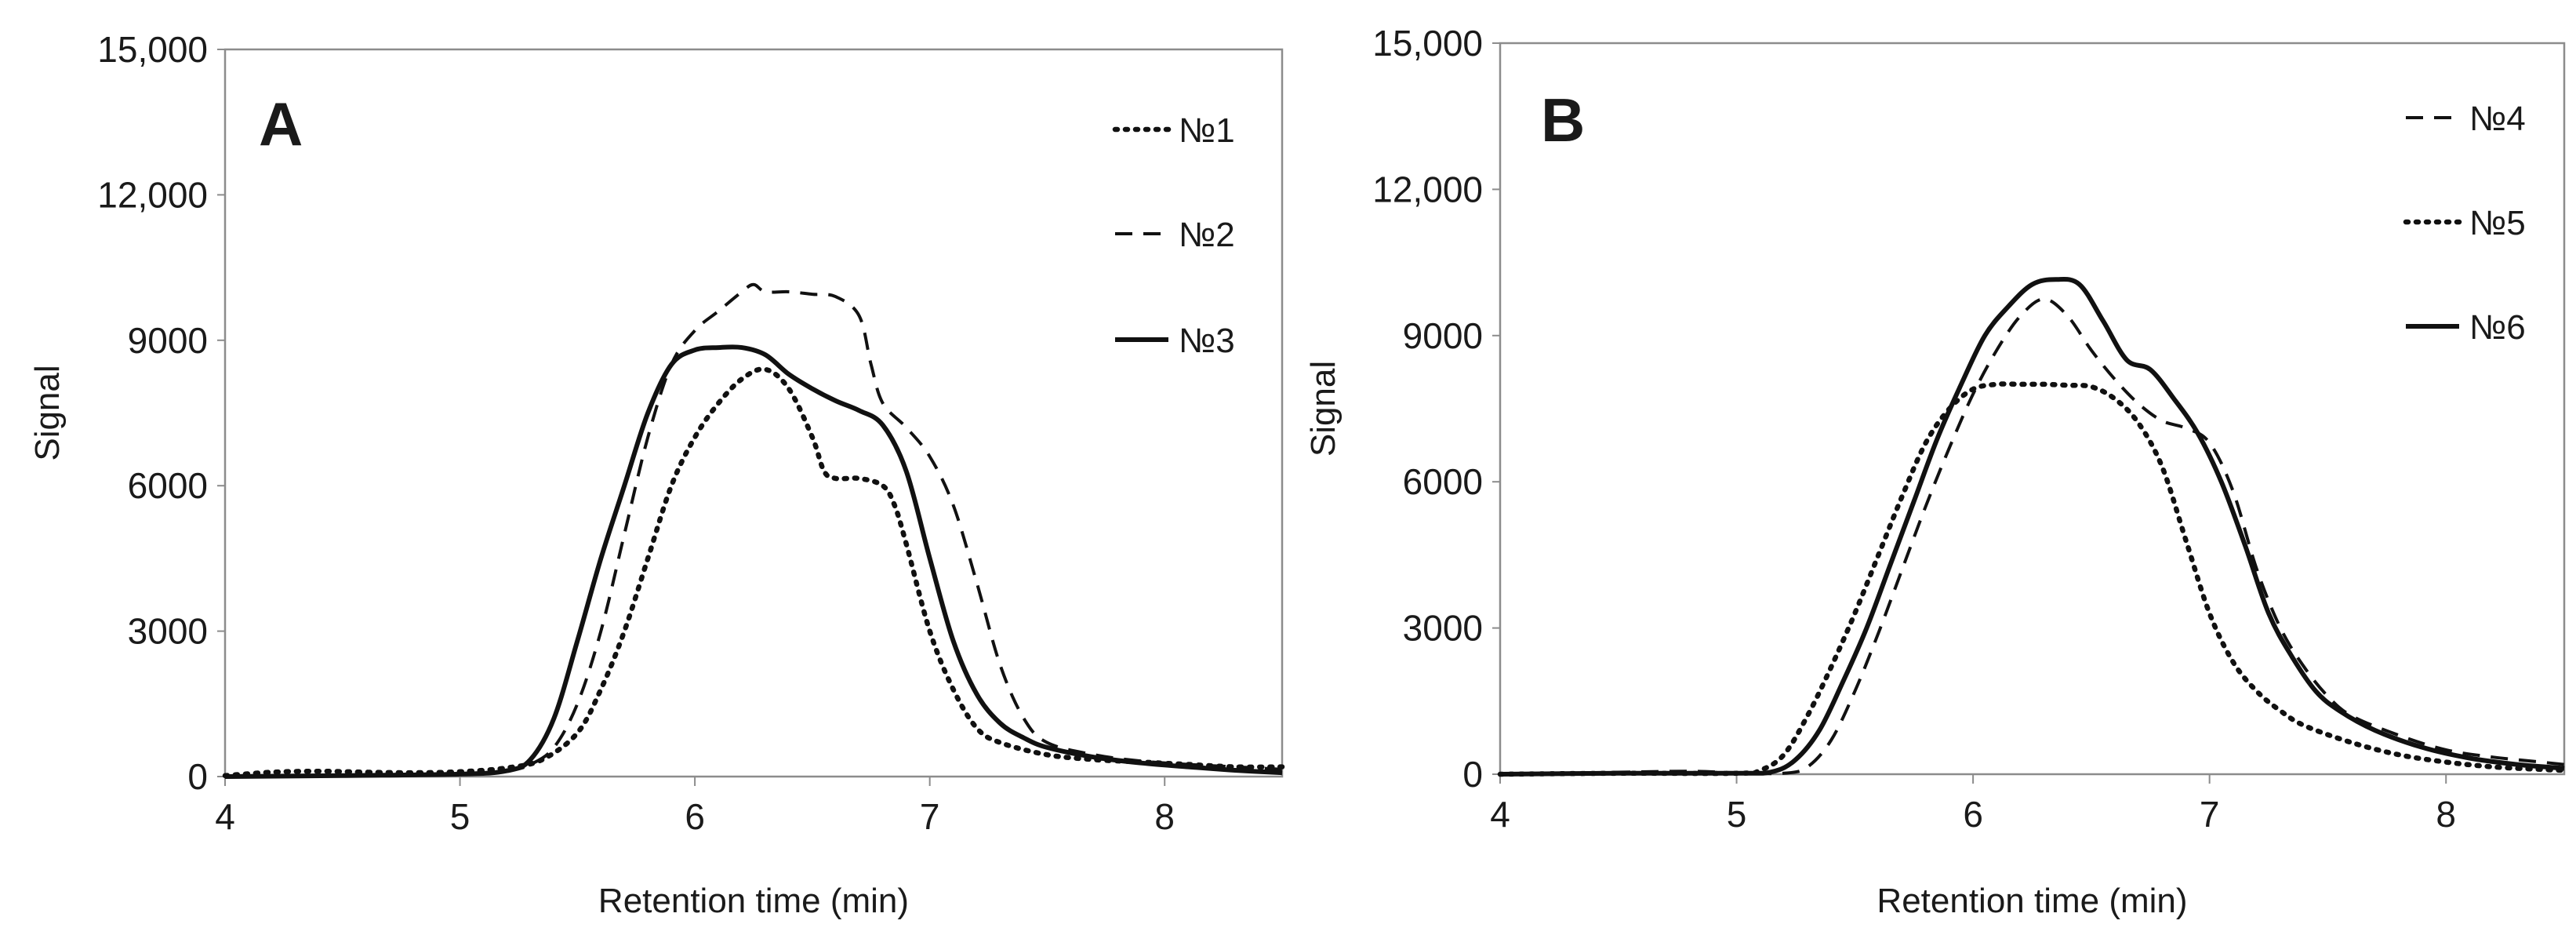  Describe the element at coordinates (1207, 341) in the screenshot. I see `legend-label: №3` at that location.